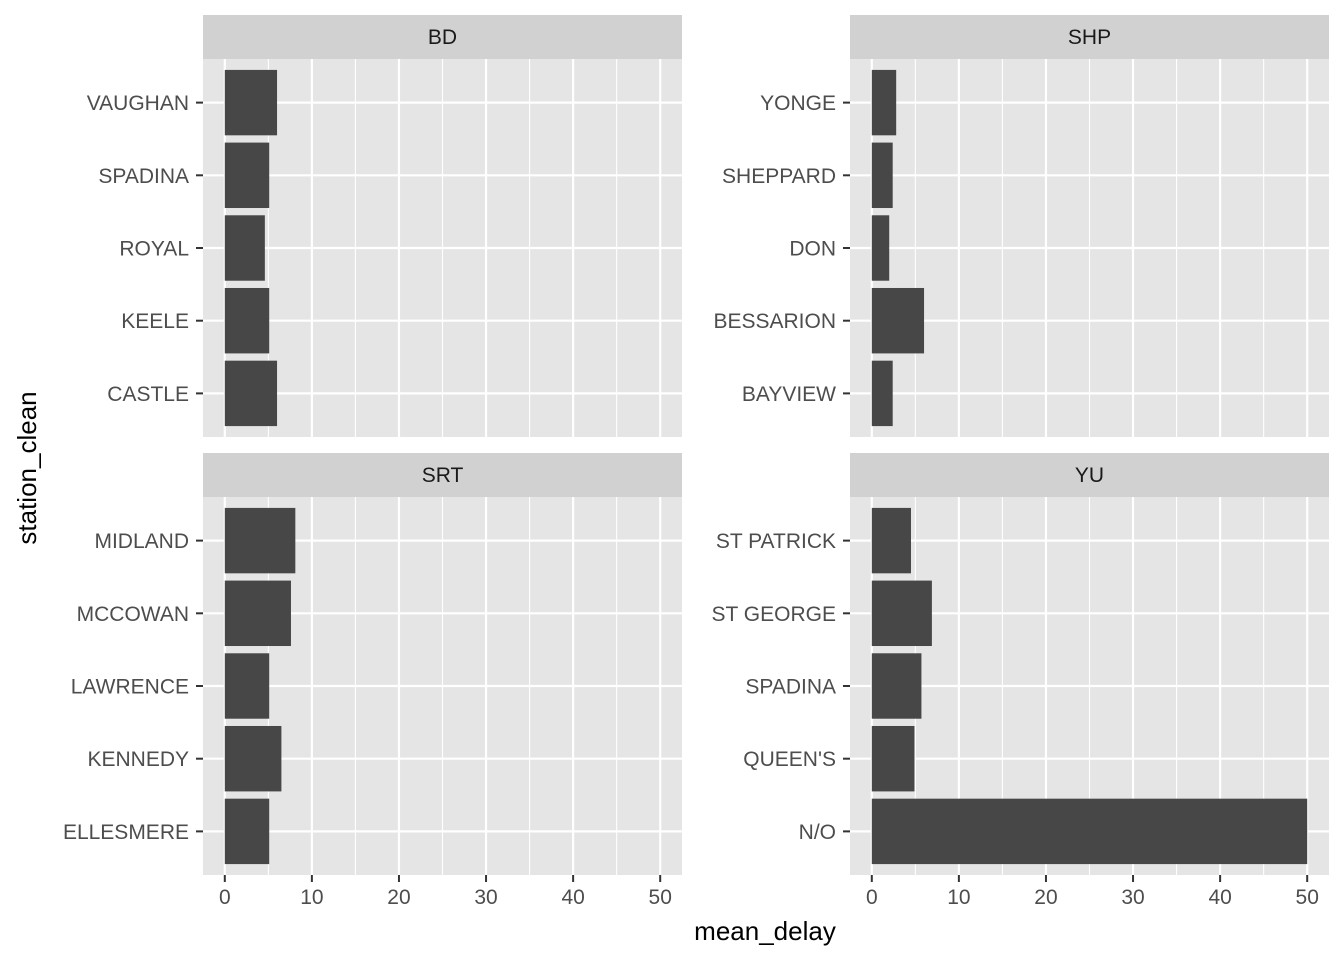 This screenshot has width=1344, height=960. I want to click on bar-bd-spadina, so click(247, 175).